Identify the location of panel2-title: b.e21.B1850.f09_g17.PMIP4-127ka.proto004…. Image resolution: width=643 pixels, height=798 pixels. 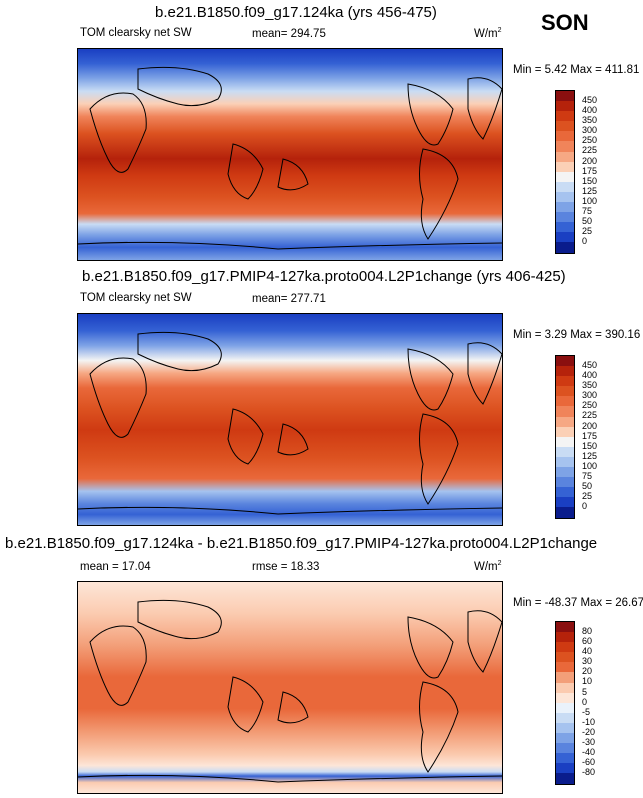
(324, 276).